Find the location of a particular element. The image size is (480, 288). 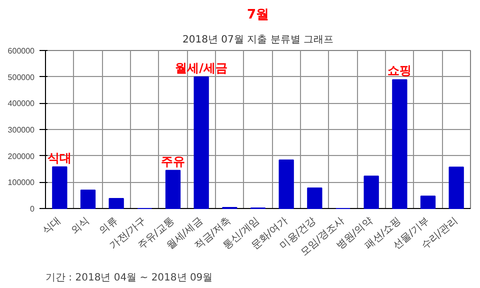

chart-subtitle: 2018년 07월 지출 분류별 그래프 is located at coordinates (258, 40).